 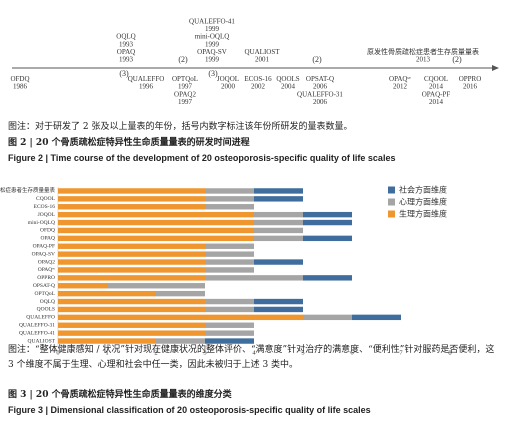 I want to click on scale-name: QOOLS, so click(x=287, y=79).